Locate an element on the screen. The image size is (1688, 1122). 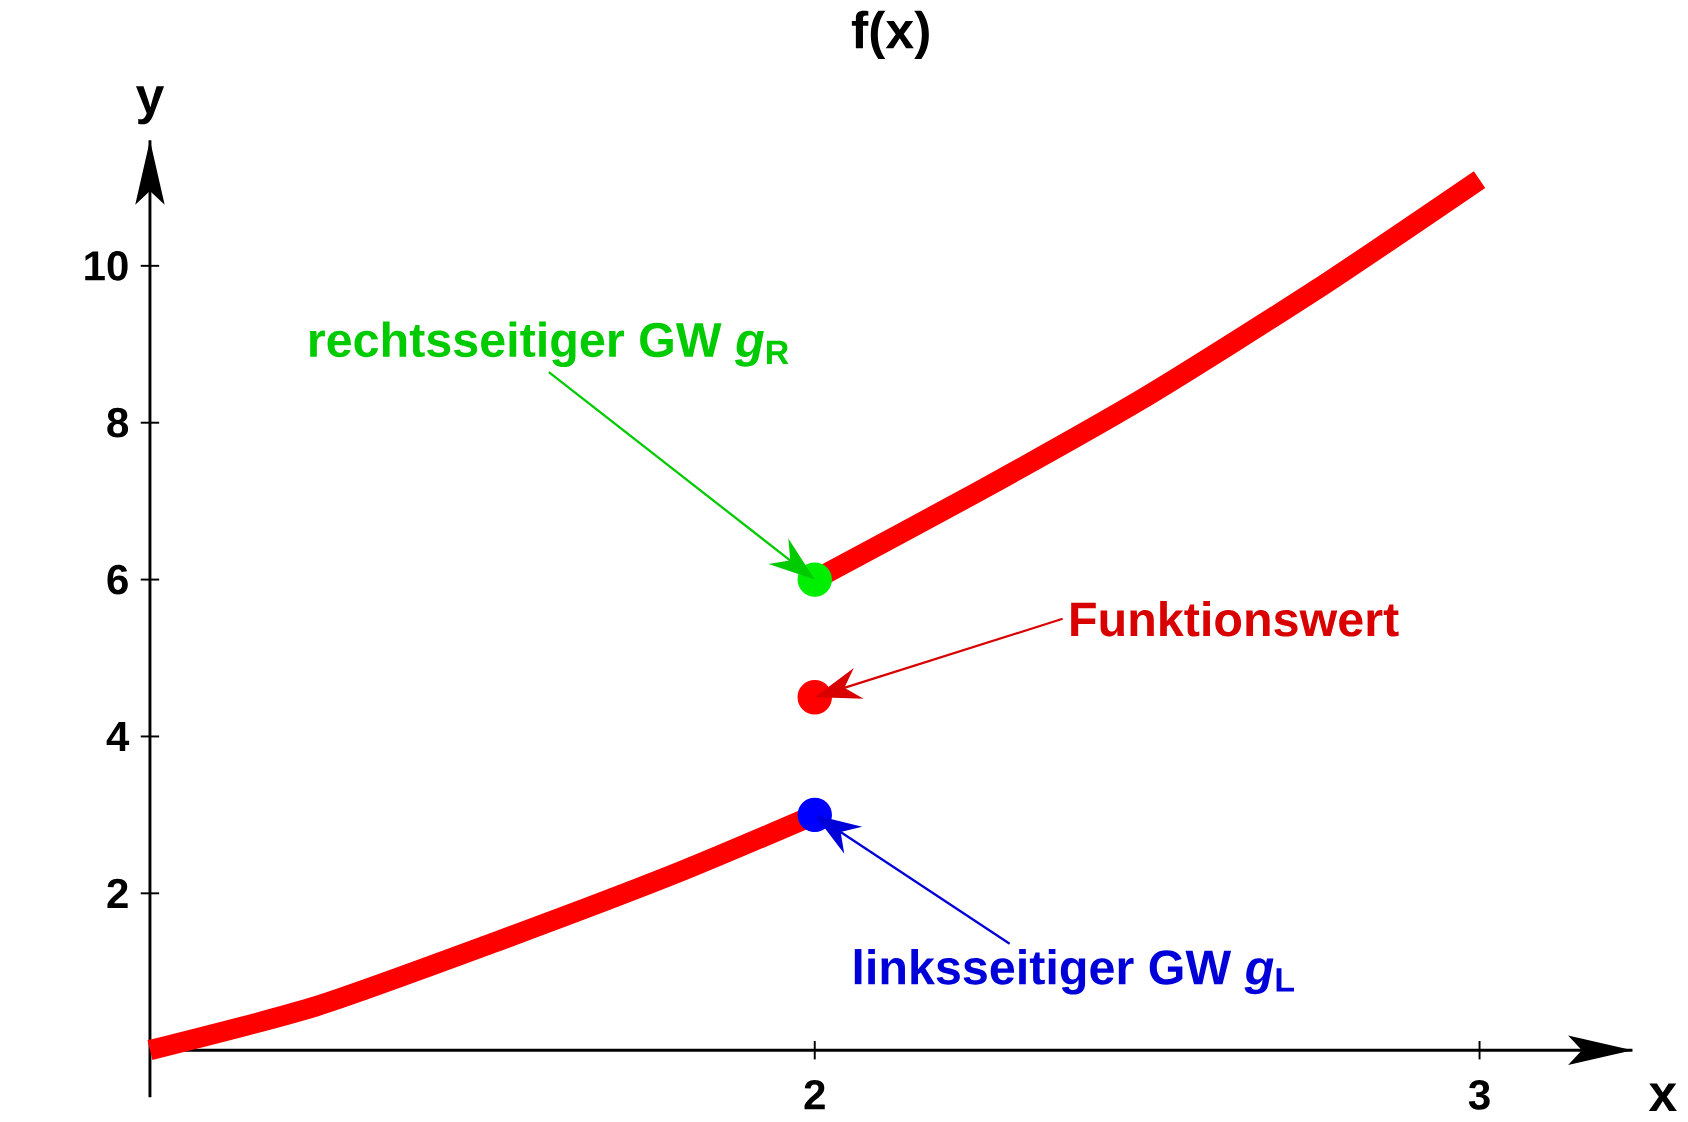
y-tick-label: 2 is located at coordinates (117, 893).